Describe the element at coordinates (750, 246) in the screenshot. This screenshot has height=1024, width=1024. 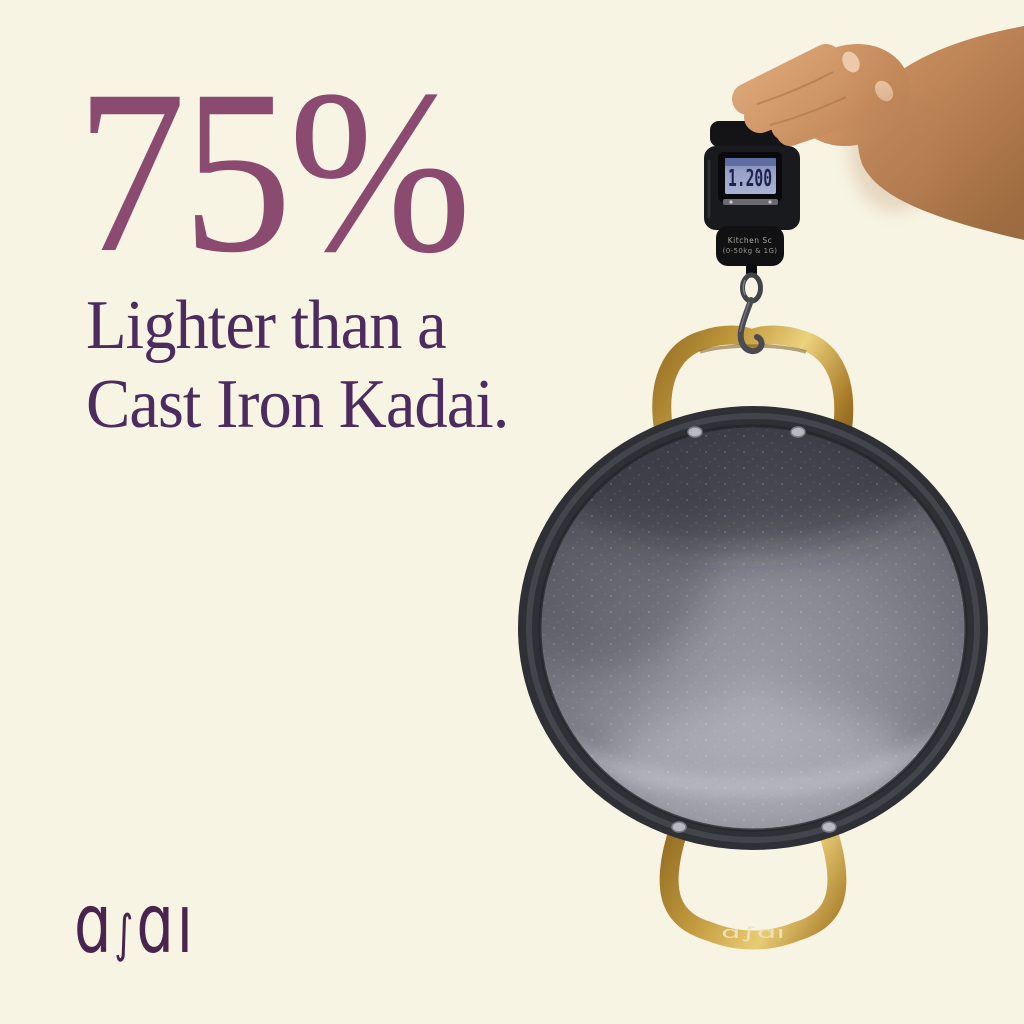
I see `scale-lower-body` at that location.